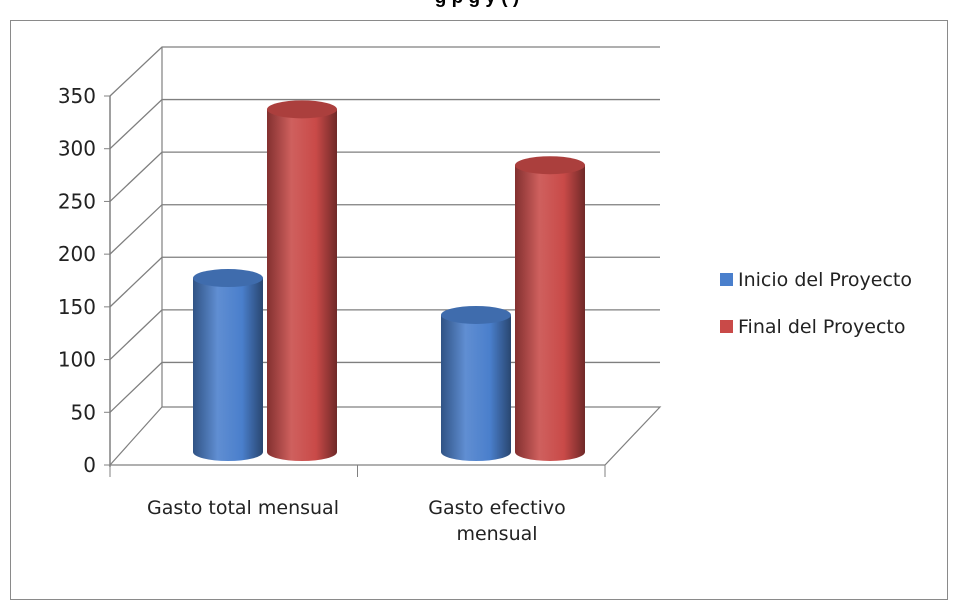 The image size is (954, 600). I want to click on category-label: Gasto total mensual, so click(243, 508).